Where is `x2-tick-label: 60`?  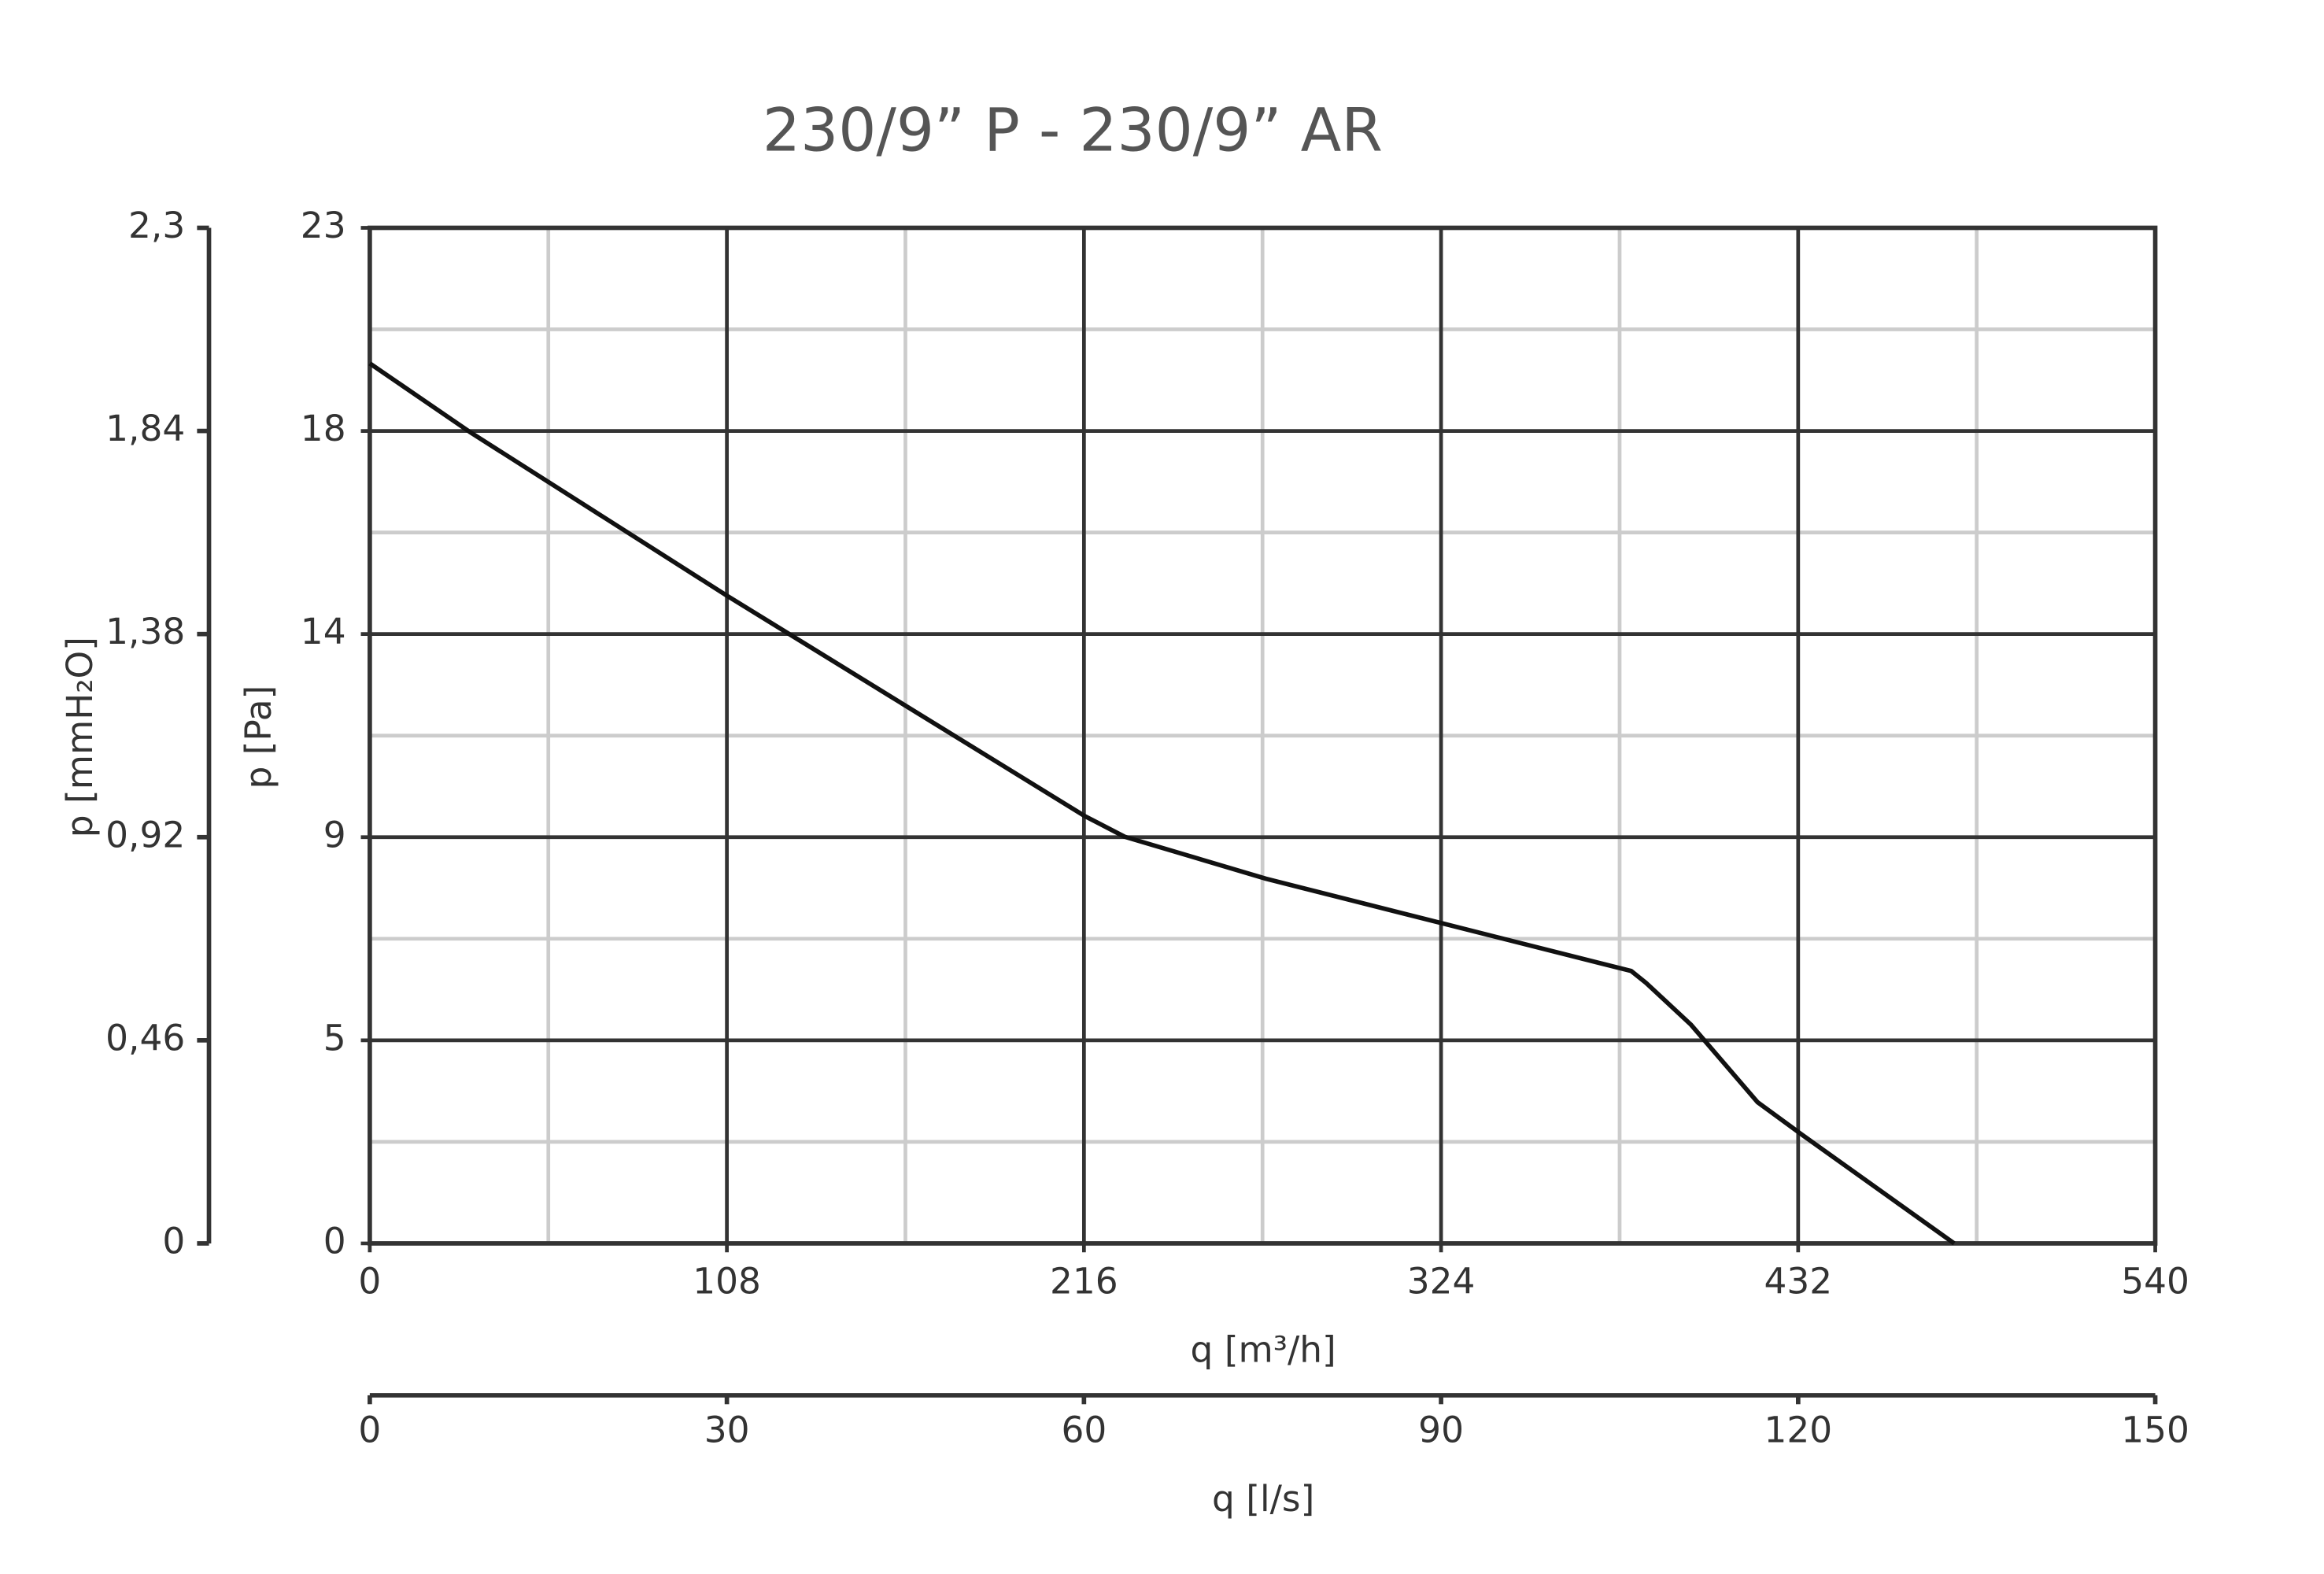
x2-tick-label: 60 is located at coordinates (1084, 1431).